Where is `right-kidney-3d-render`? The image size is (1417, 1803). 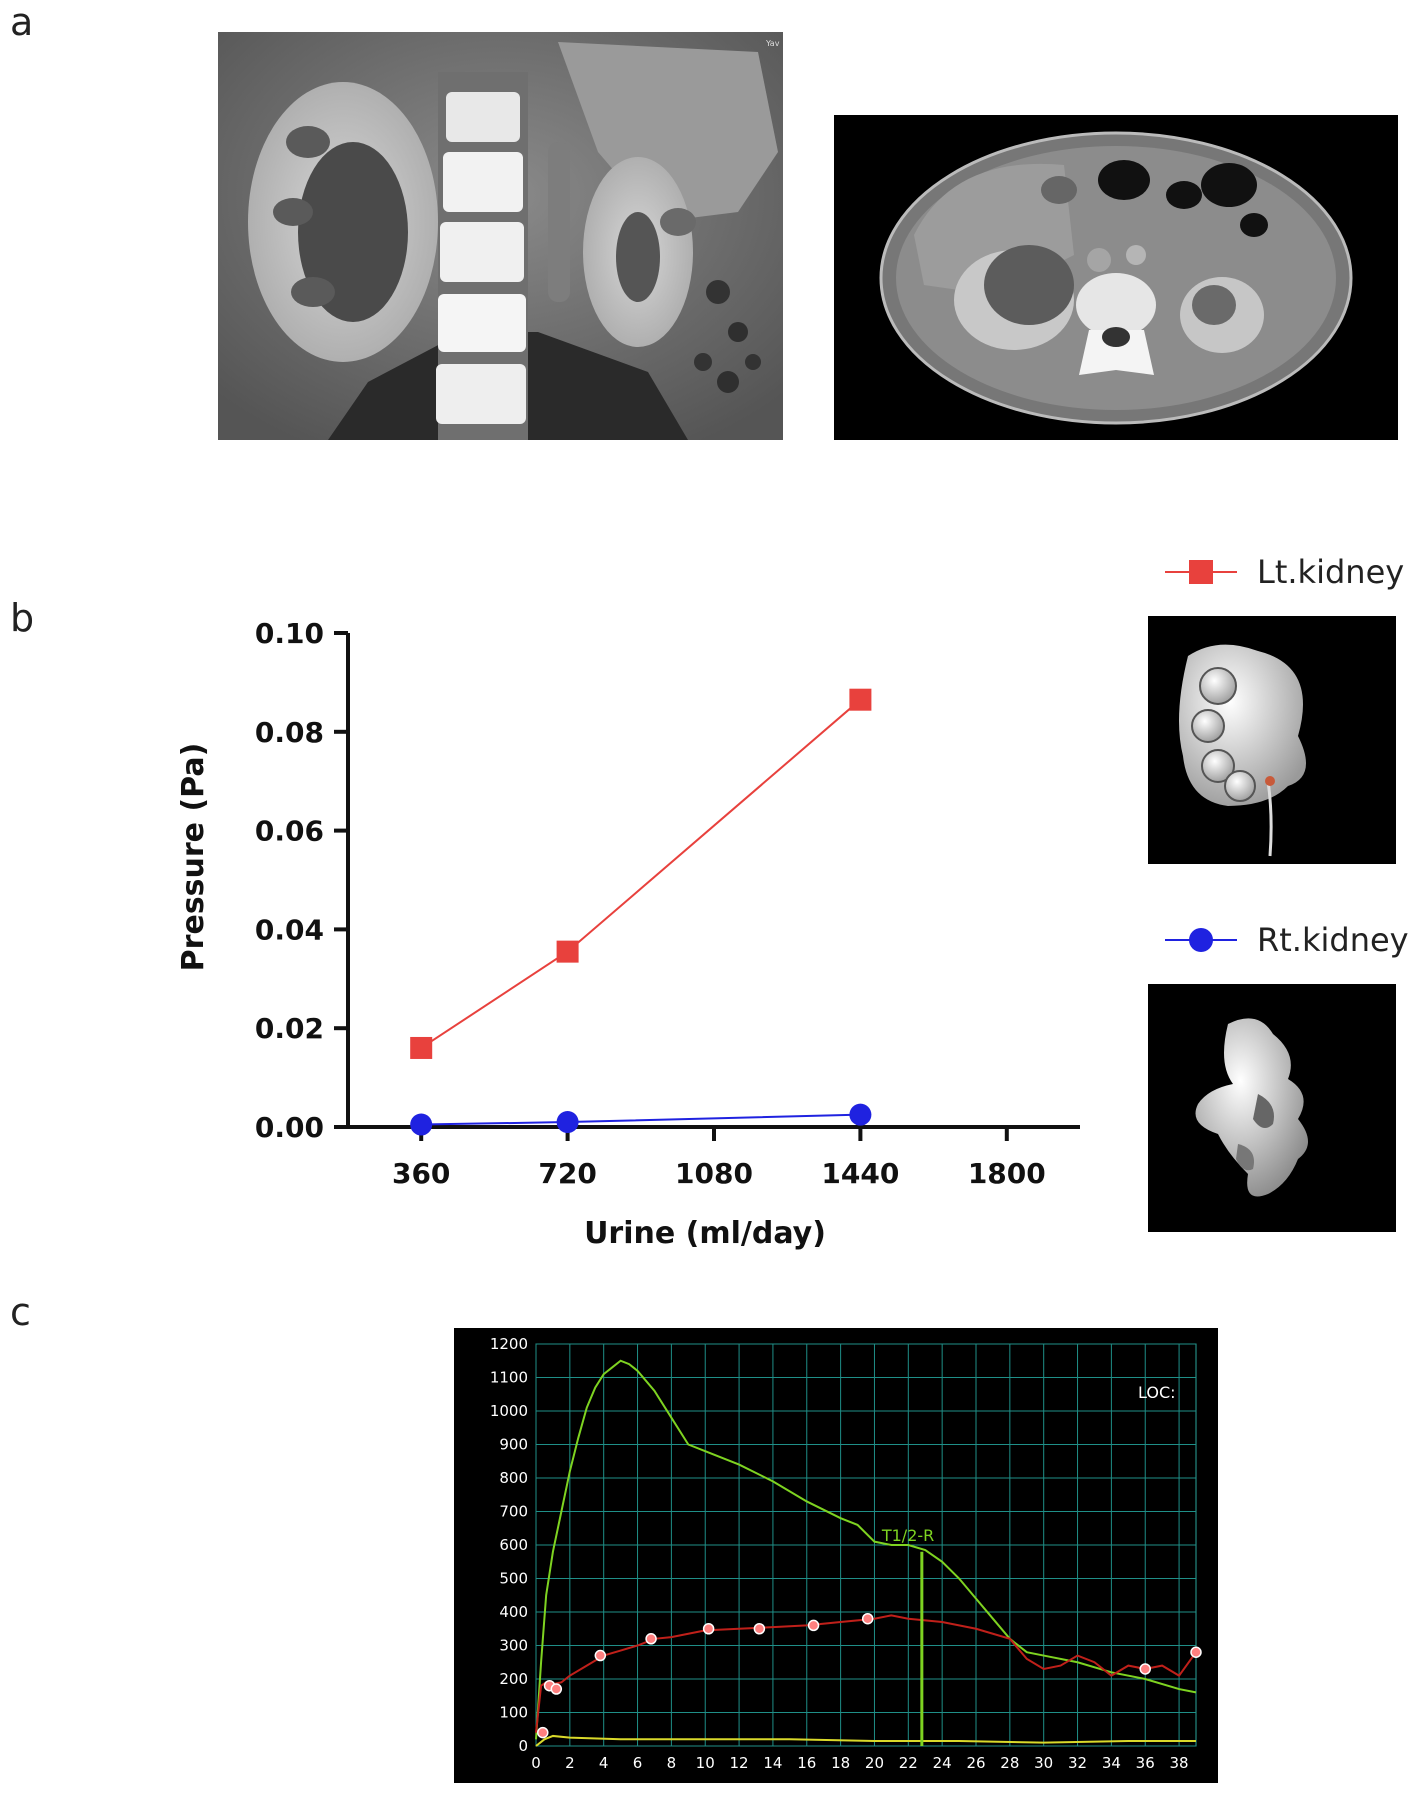 right-kidney-3d-render is located at coordinates (1272, 1108).